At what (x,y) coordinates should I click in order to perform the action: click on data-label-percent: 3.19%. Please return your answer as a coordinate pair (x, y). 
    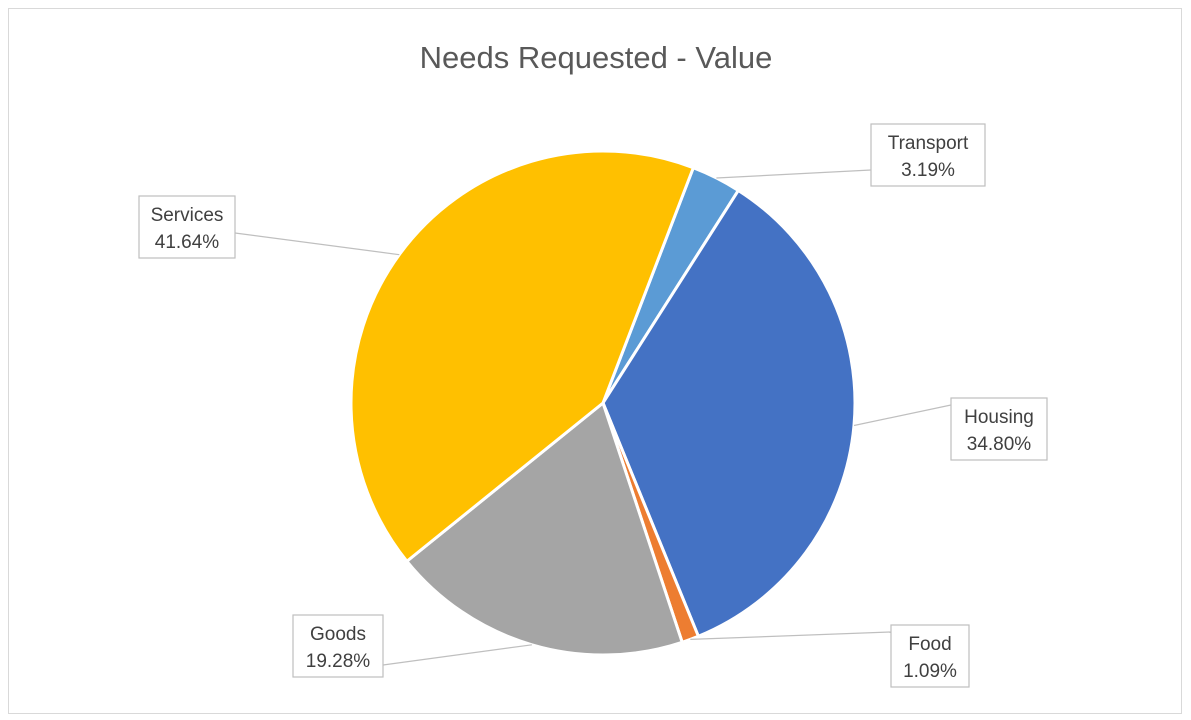
    Looking at the image, I should click on (928, 170).